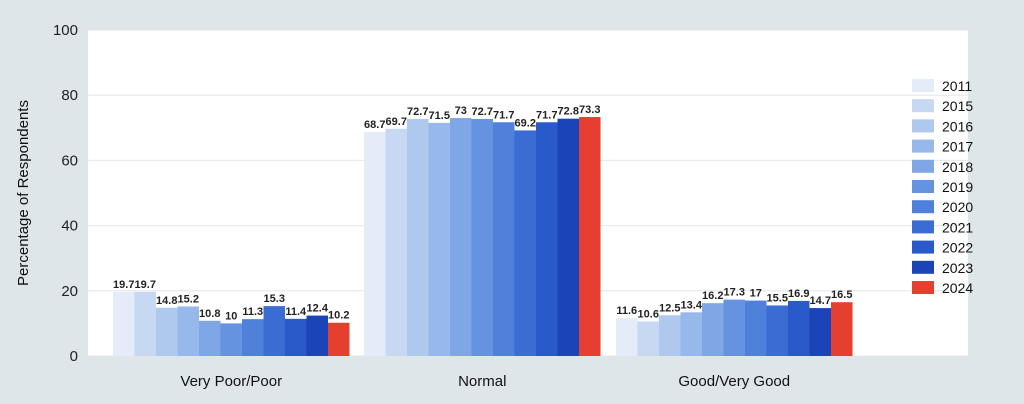  I want to click on data-label: 17, so click(756, 294).